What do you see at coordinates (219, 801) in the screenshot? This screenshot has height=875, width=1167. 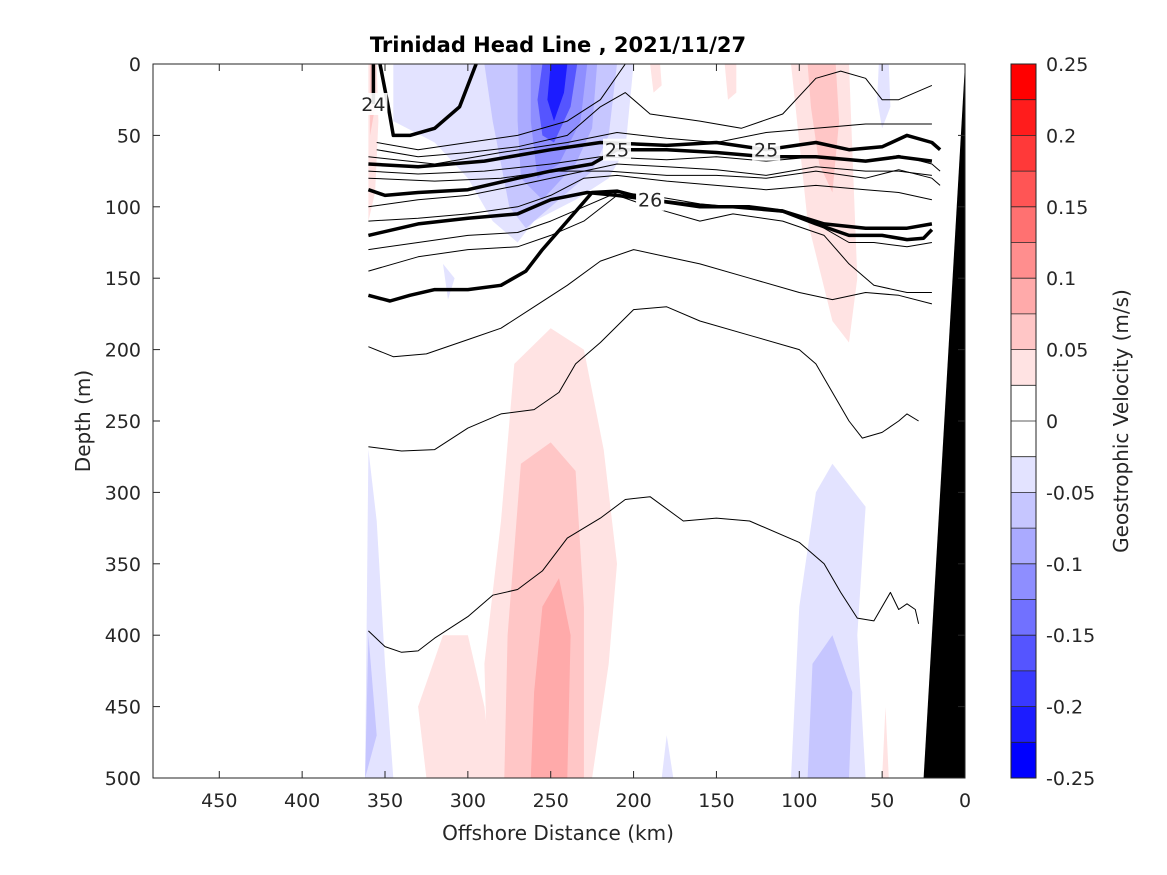 I see `x-tick-label: 450` at bounding box center [219, 801].